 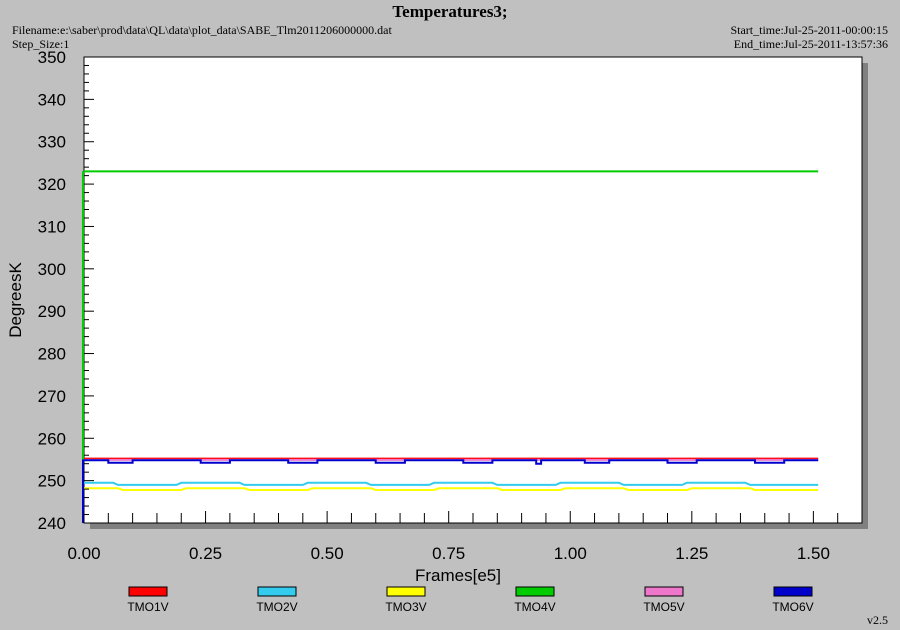 What do you see at coordinates (451, 489) in the screenshot?
I see `series-line-tmo3v` at bounding box center [451, 489].